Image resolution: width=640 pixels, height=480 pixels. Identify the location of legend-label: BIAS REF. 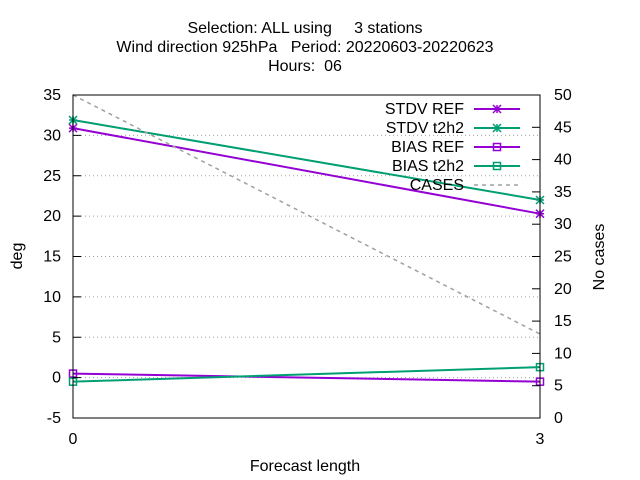
(427, 147).